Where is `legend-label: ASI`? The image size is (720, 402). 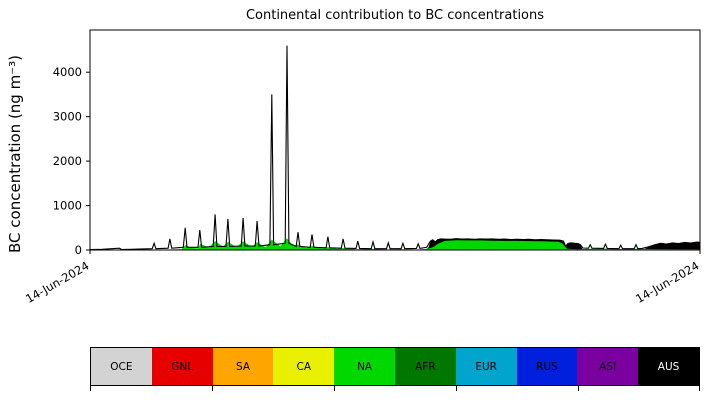
legend-label: ASI is located at coordinates (608, 366).